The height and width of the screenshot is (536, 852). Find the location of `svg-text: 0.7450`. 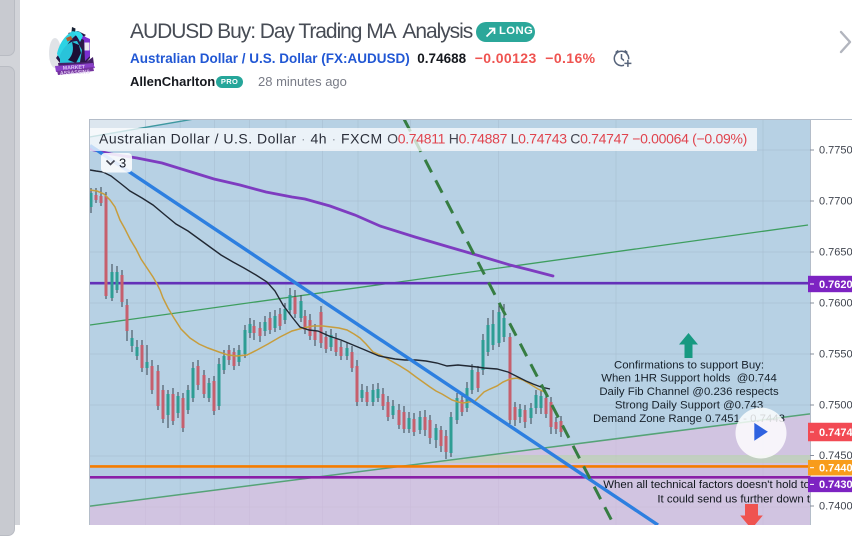

svg-text: 0.7450 is located at coordinates (835, 456).